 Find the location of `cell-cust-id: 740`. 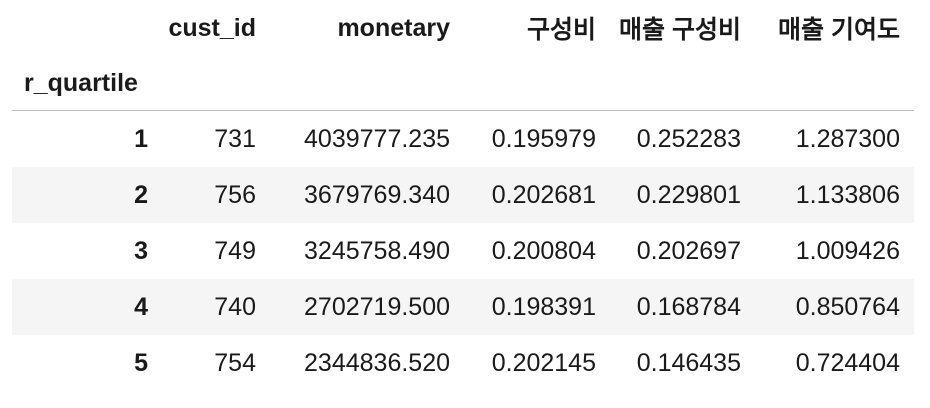

cell-cust-id: 740 is located at coordinates (235, 306).